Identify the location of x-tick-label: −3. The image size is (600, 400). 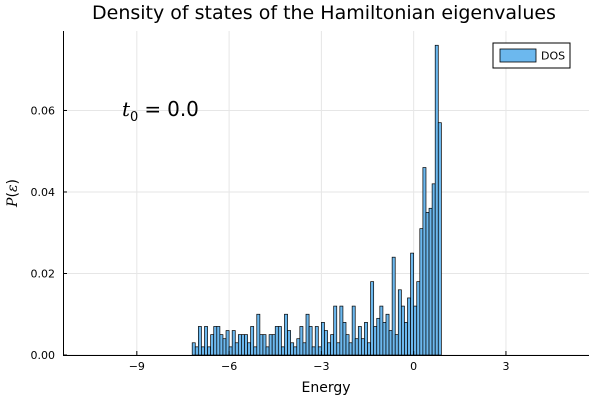
(321, 366).